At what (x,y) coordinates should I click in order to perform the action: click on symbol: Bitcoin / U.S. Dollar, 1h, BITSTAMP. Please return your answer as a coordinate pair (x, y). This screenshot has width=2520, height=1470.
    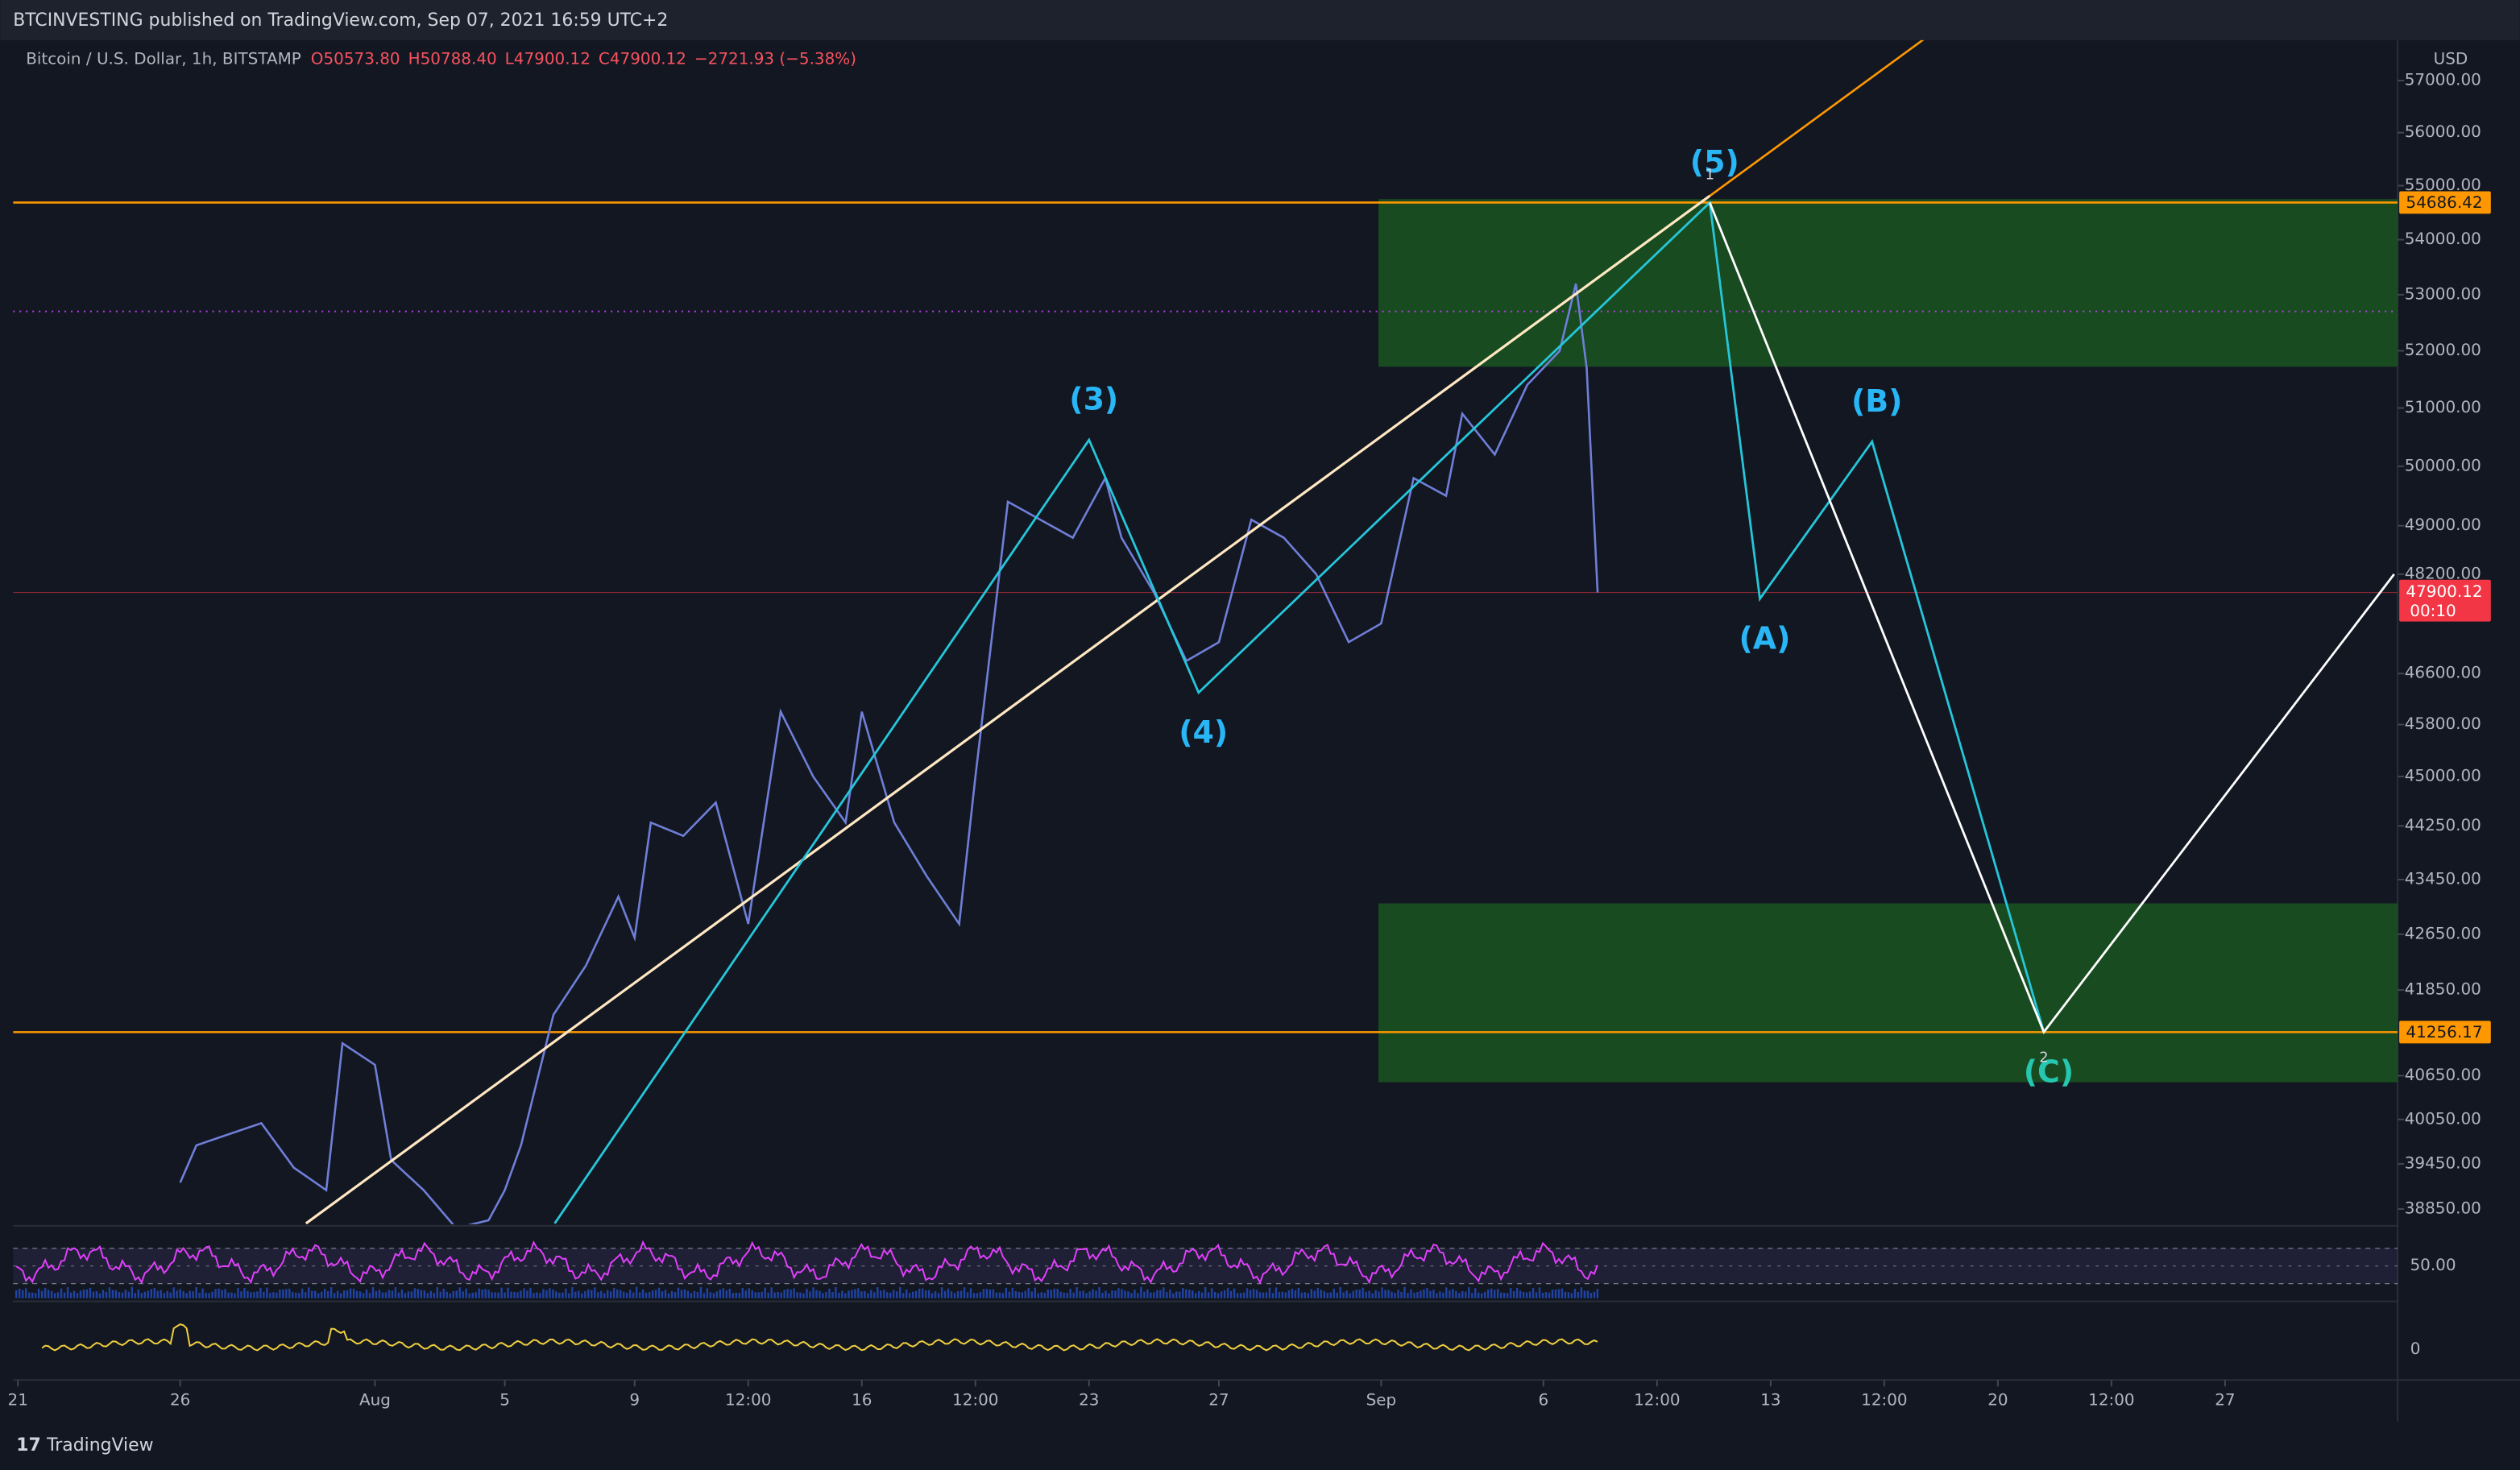
    Looking at the image, I should click on (163, 58).